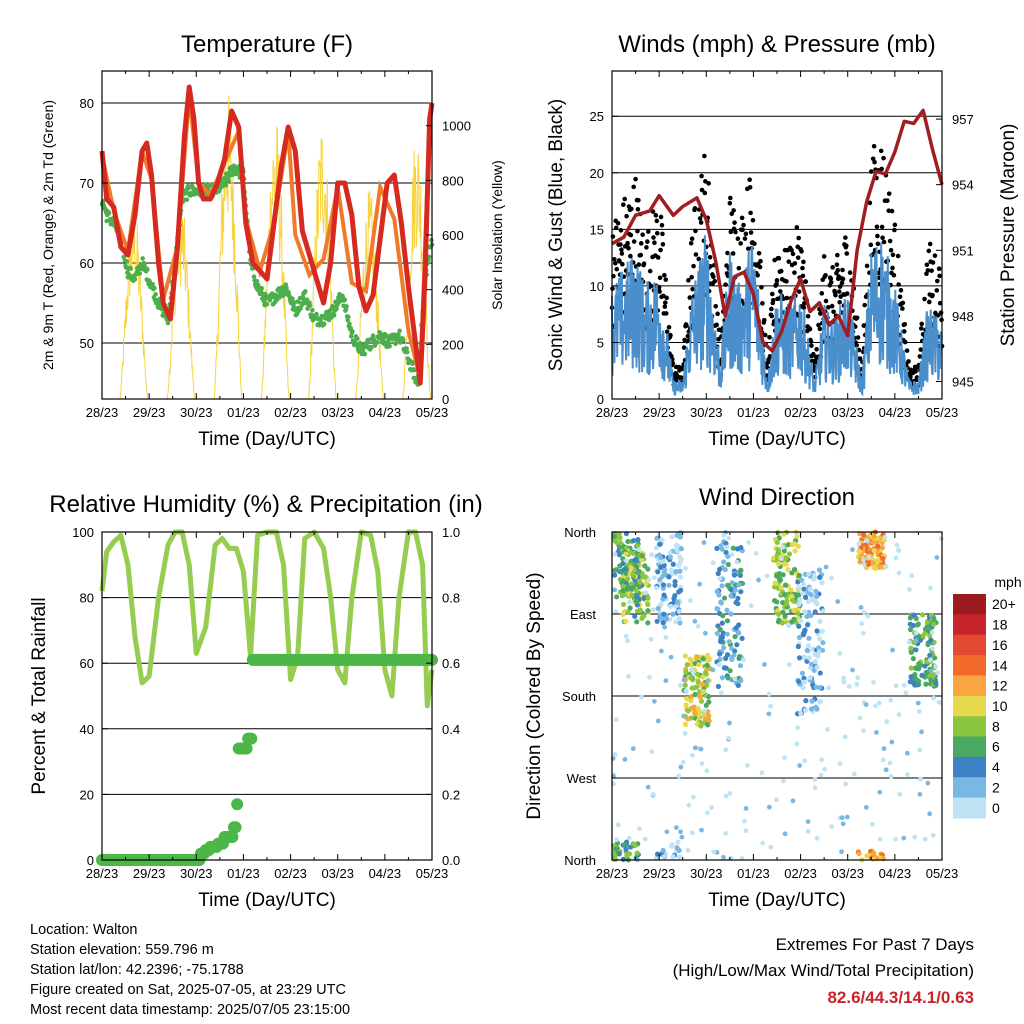 This screenshot has width=1024, height=1024. What do you see at coordinates (83, 532) in the screenshot?
I see `y-tick-label: 100` at bounding box center [83, 532].